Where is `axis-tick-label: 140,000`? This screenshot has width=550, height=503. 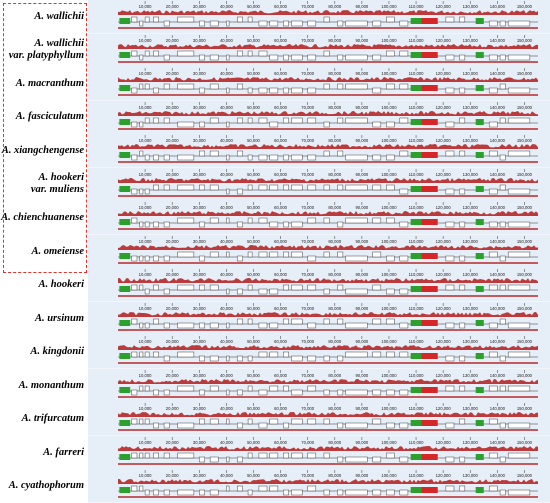
axis-tick-label: 140,000 is located at coordinates (498, 40).